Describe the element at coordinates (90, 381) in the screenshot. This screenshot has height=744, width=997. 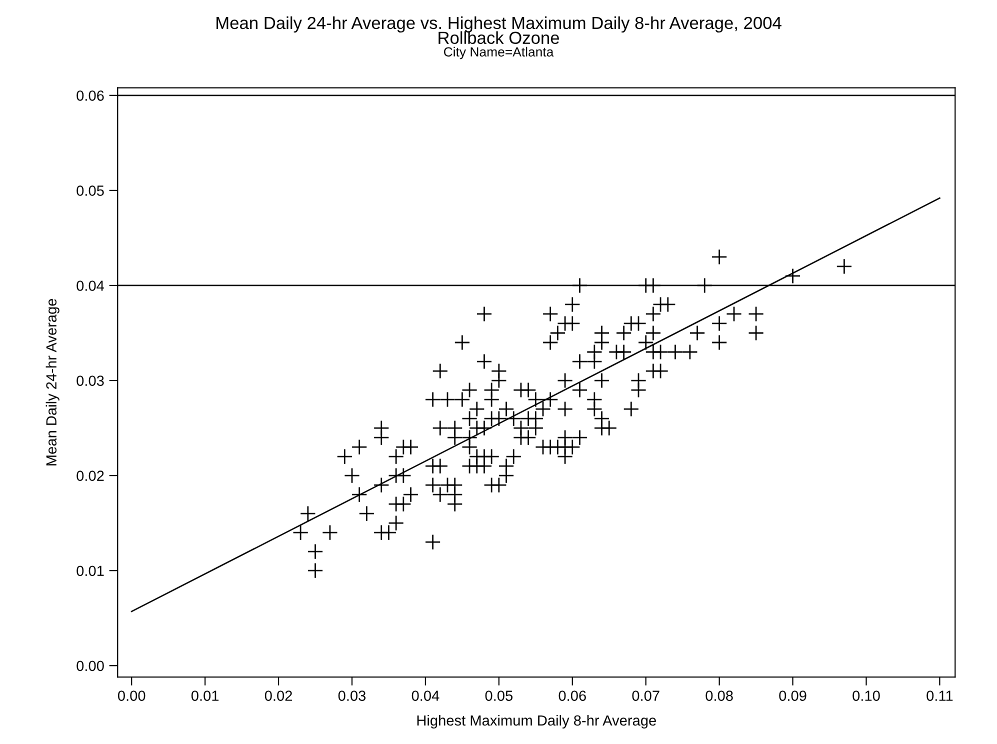
I see `y-tick-label: 0.03` at that location.